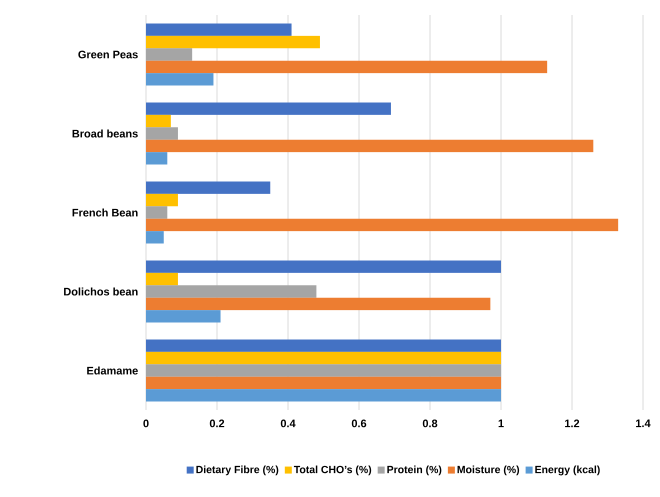 The image size is (660, 497). What do you see at coordinates (101, 291) in the screenshot?
I see `y-tick-label: Dolichos bean` at bounding box center [101, 291].